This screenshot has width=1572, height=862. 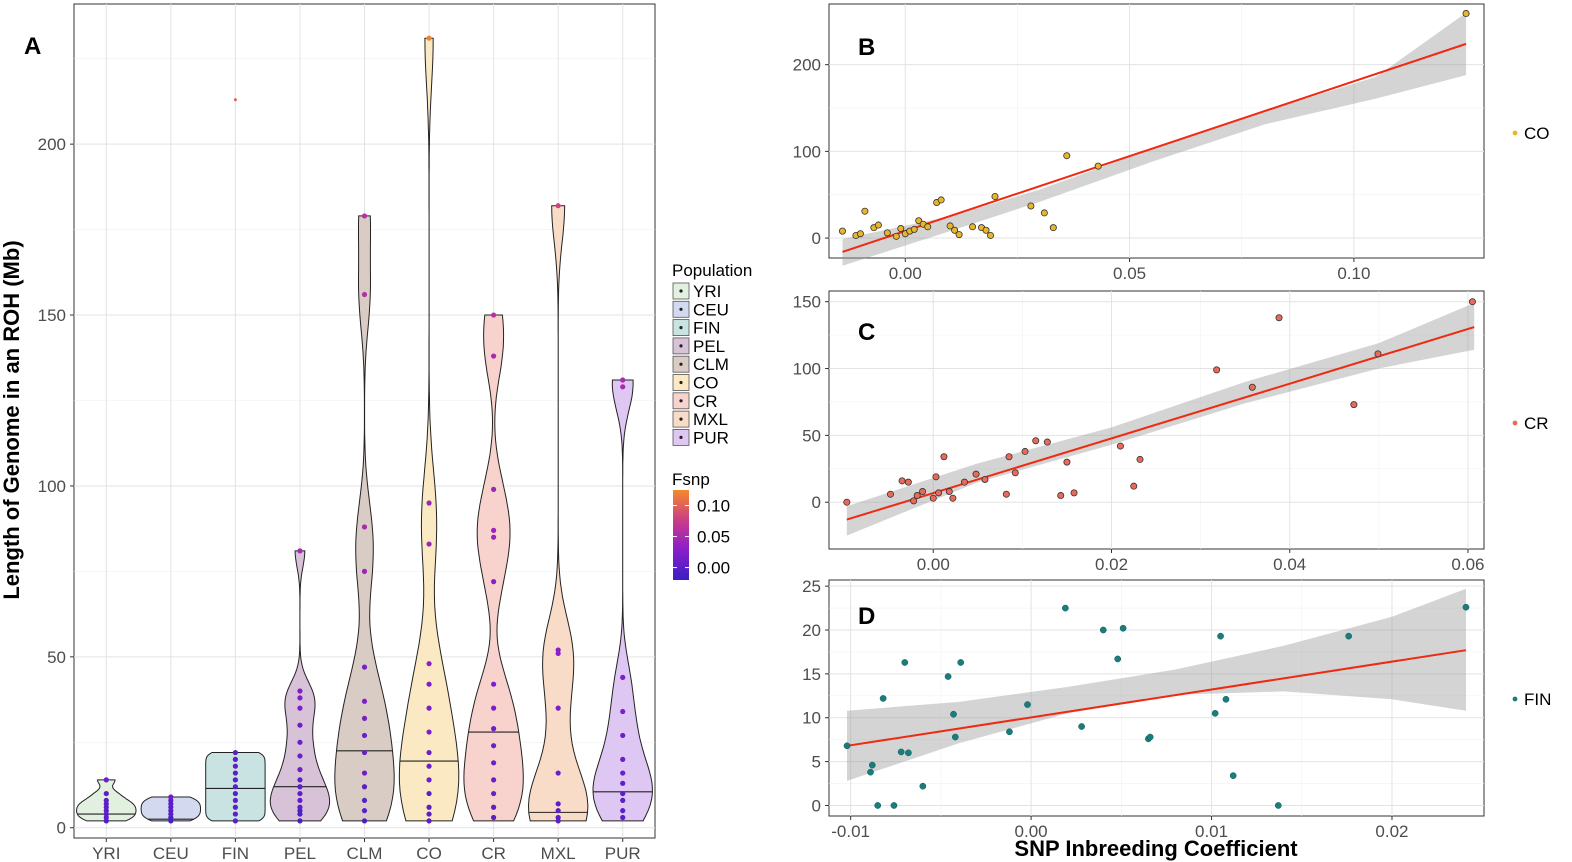 I want to click on x-tick-label: 0.06, so click(x=1467, y=564).